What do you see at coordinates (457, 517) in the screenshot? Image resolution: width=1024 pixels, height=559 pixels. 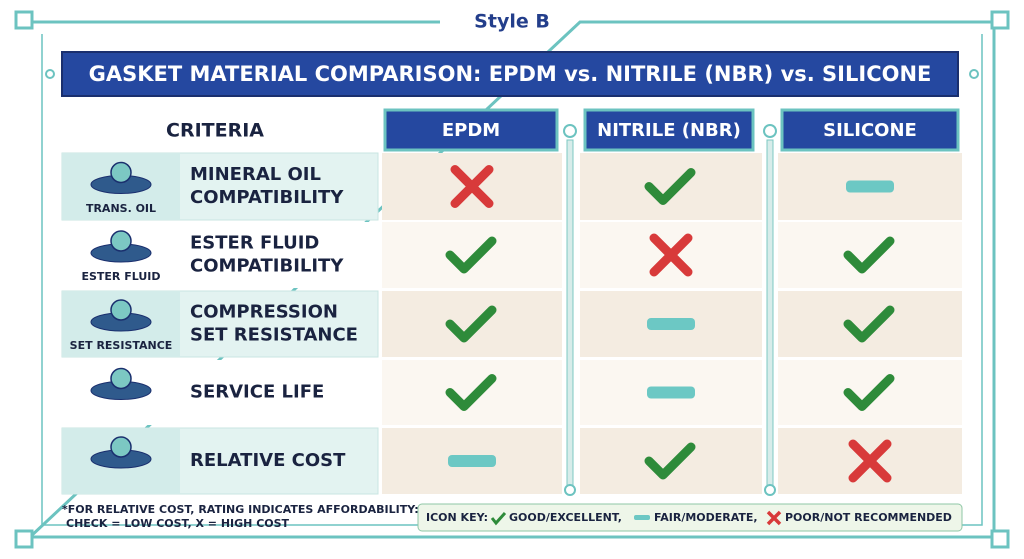 I see `icon-key-heading: ICON KEY:` at bounding box center [457, 517].